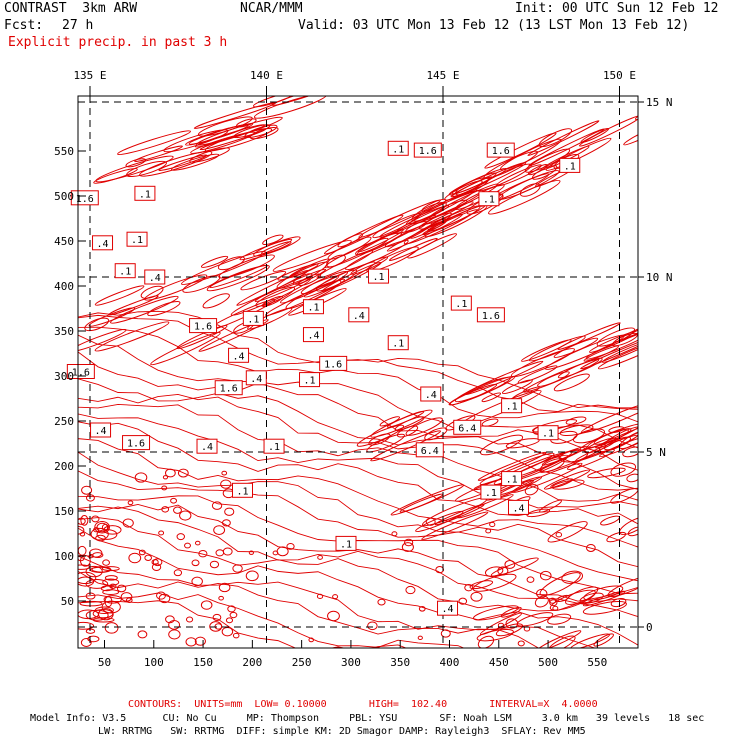  I want to click on lat-label: 10 N, so click(659, 277).